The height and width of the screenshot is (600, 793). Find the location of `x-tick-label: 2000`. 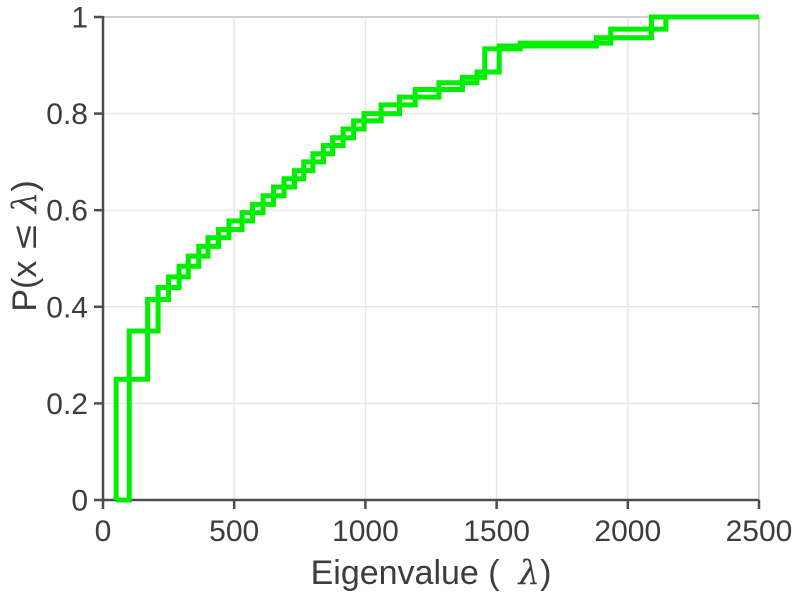

x-tick-label: 2000 is located at coordinates (627, 531).